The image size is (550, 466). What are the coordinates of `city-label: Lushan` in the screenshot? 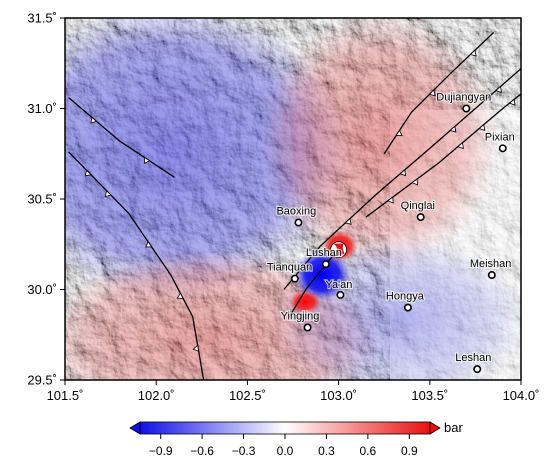 It's located at (324, 253).